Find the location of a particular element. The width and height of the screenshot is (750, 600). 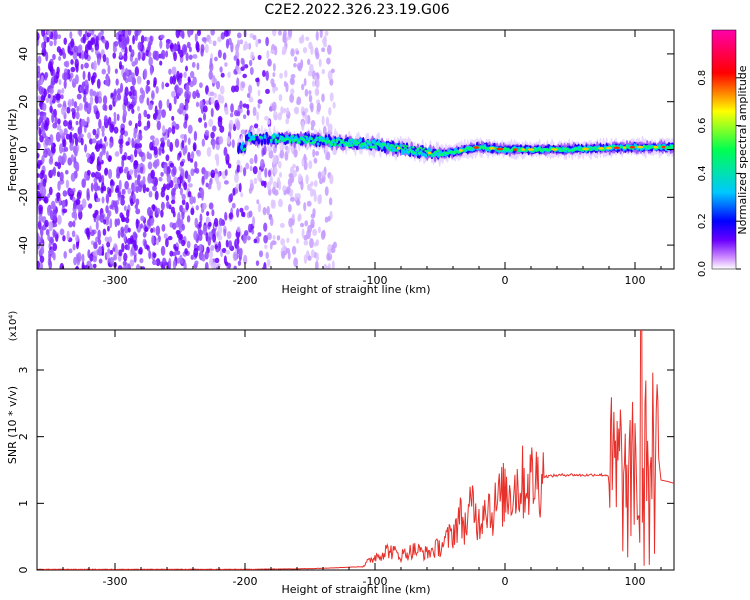

heatmap-ytick-label: -40 is located at coordinates (23, 245).